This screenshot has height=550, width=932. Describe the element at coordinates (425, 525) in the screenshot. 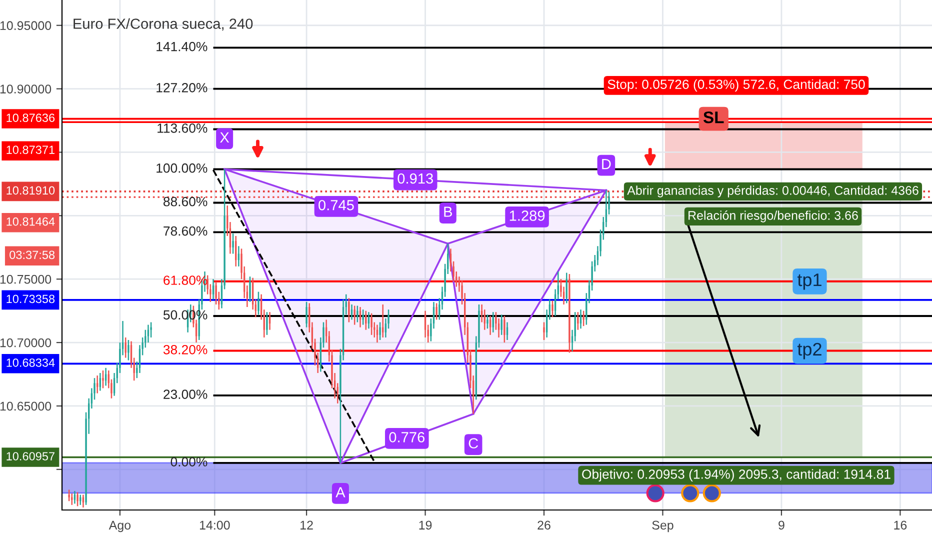

I see `x-tick-label: 19` at that location.